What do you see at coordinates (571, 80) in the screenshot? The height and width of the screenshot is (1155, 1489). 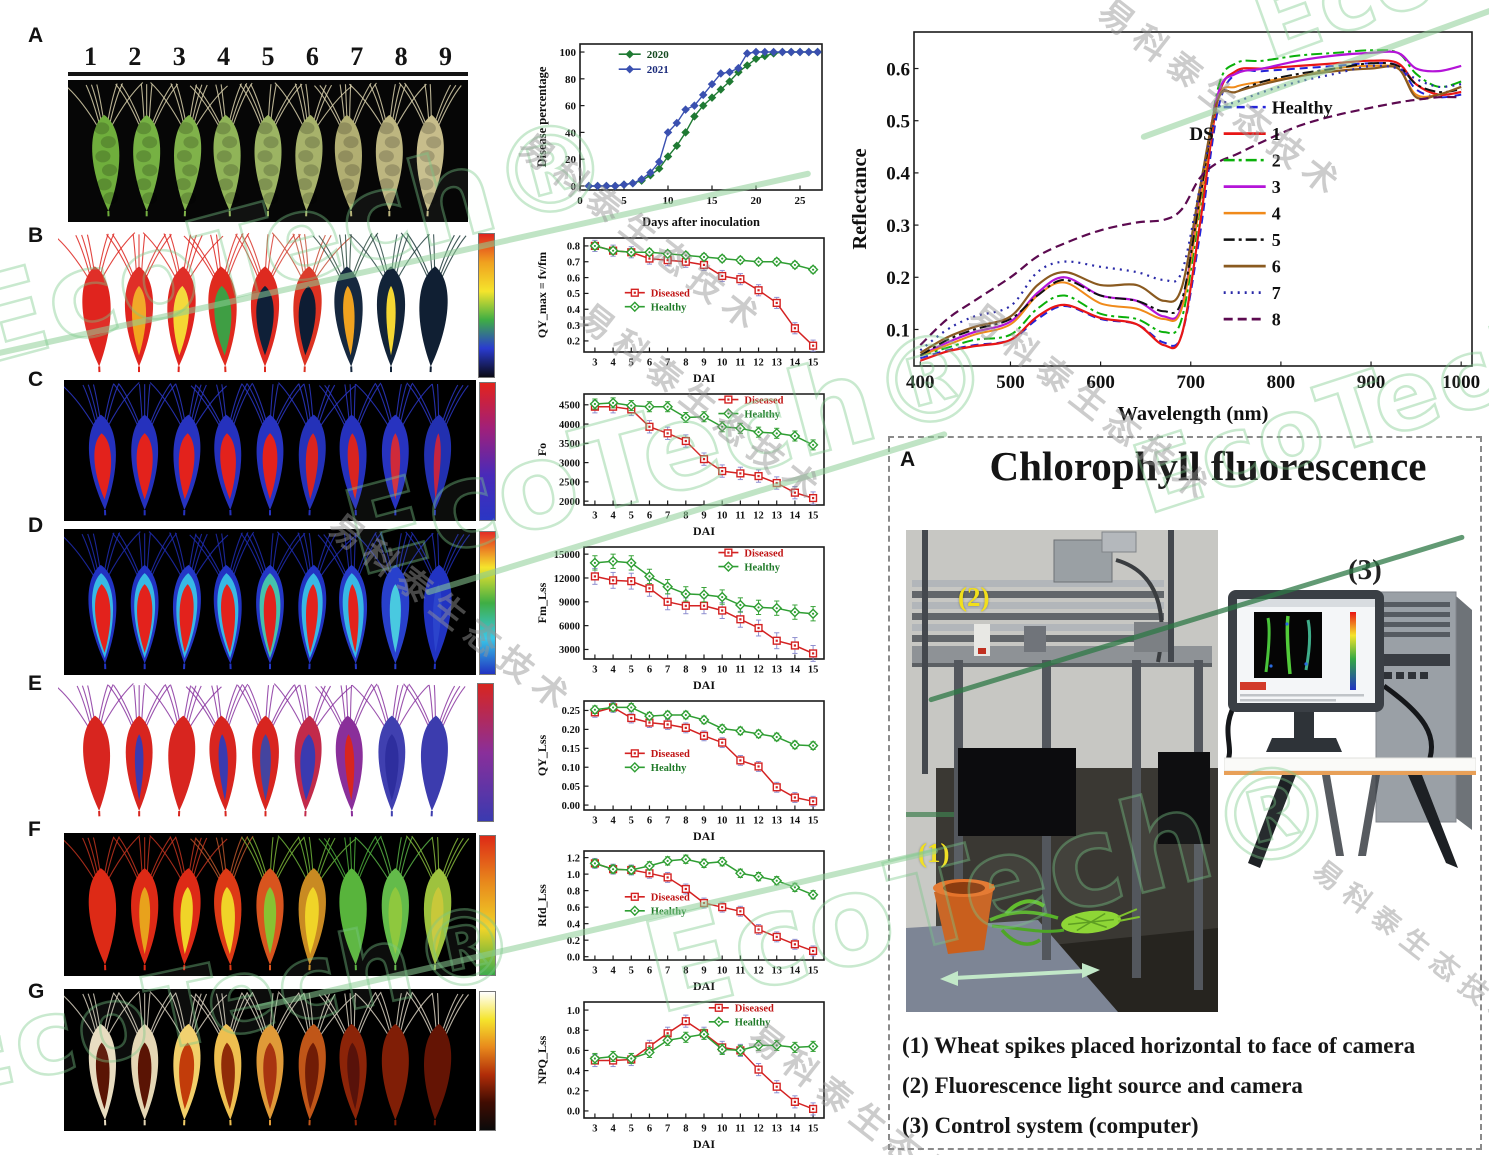 I see `svg-text: 80` at bounding box center [571, 80].